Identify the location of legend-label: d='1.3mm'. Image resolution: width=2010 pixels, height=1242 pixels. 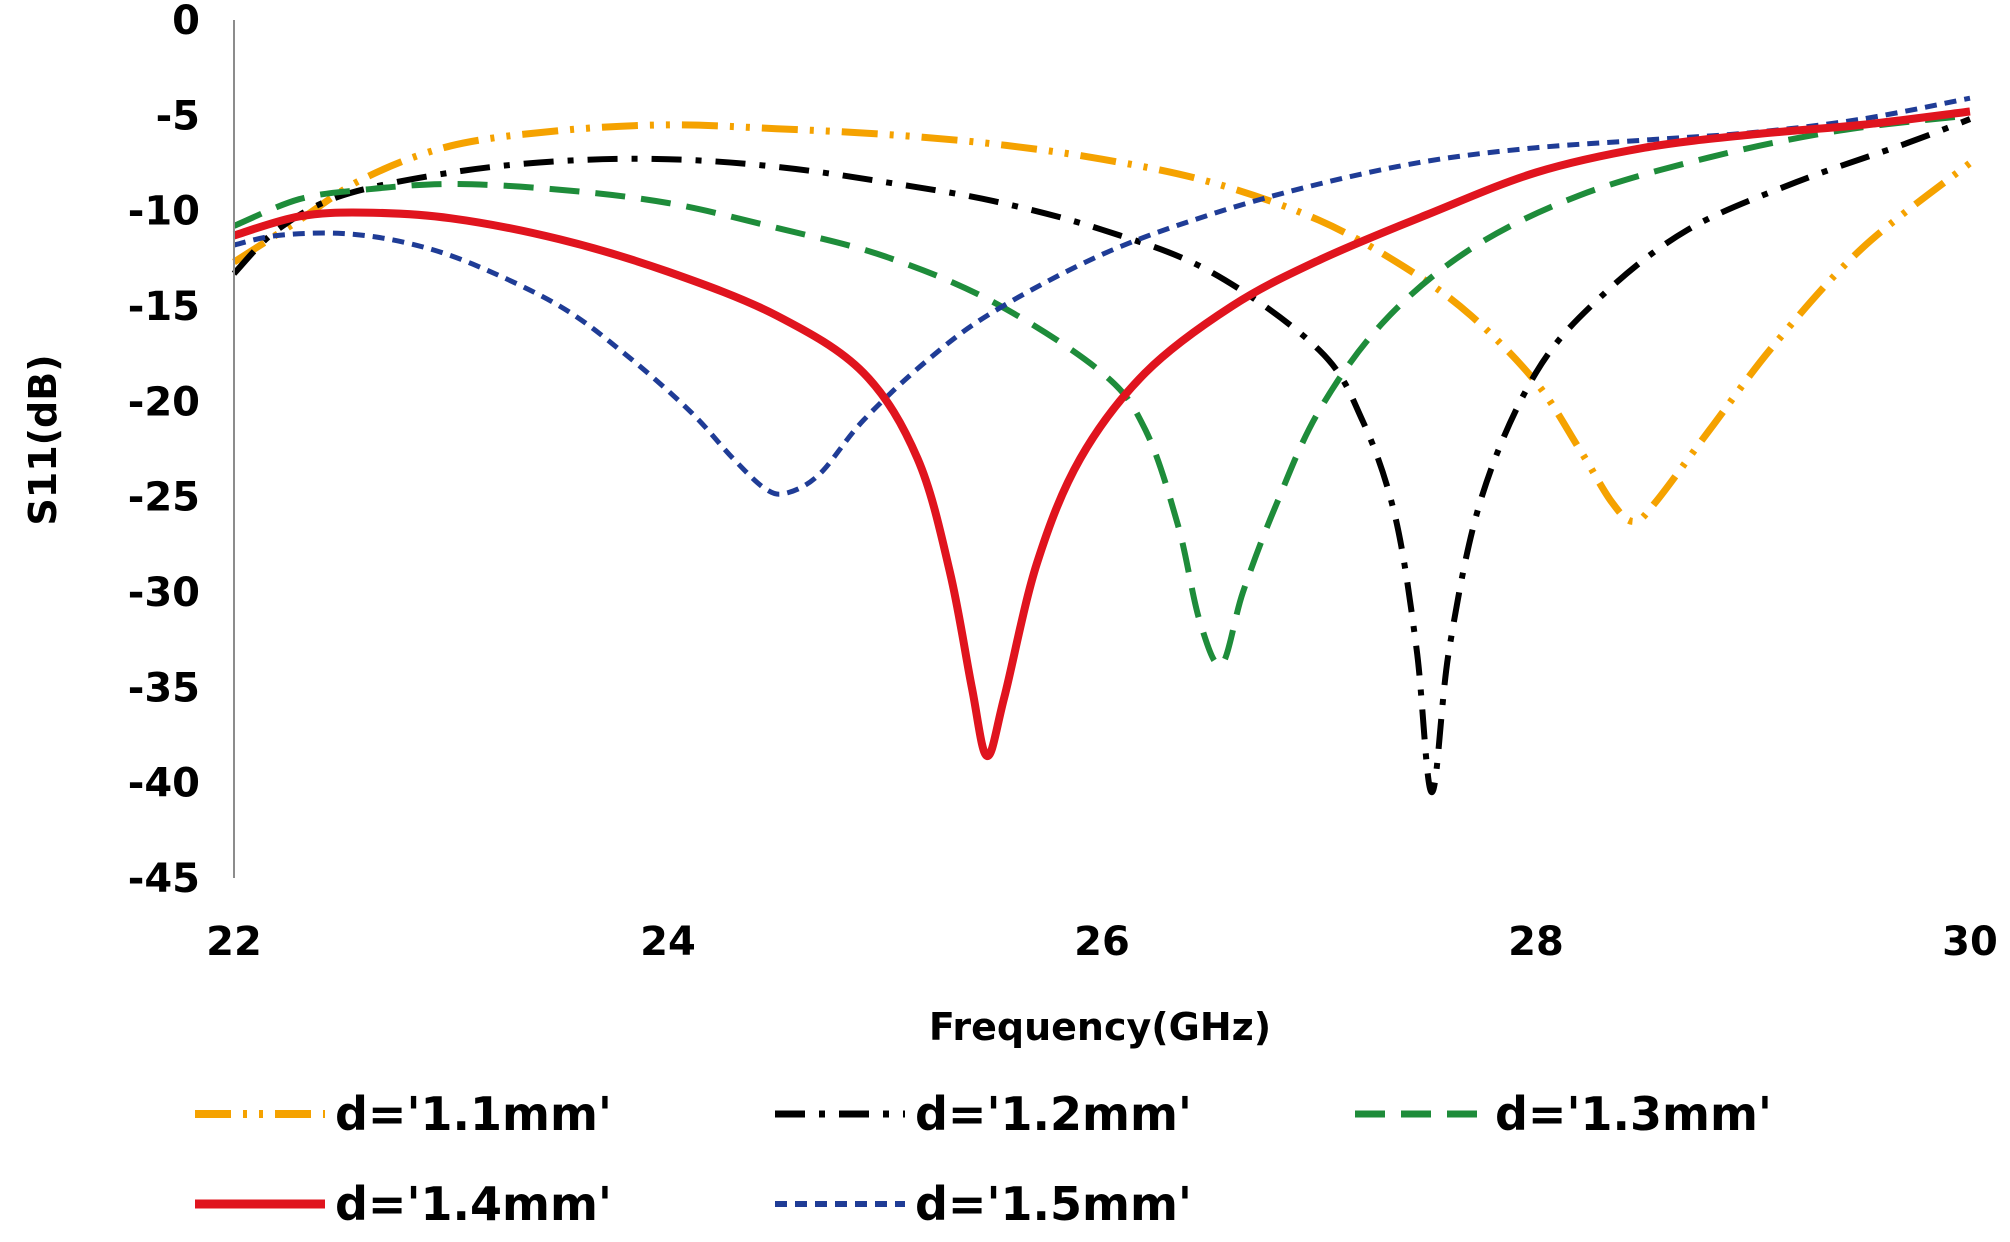
(1633, 1114).